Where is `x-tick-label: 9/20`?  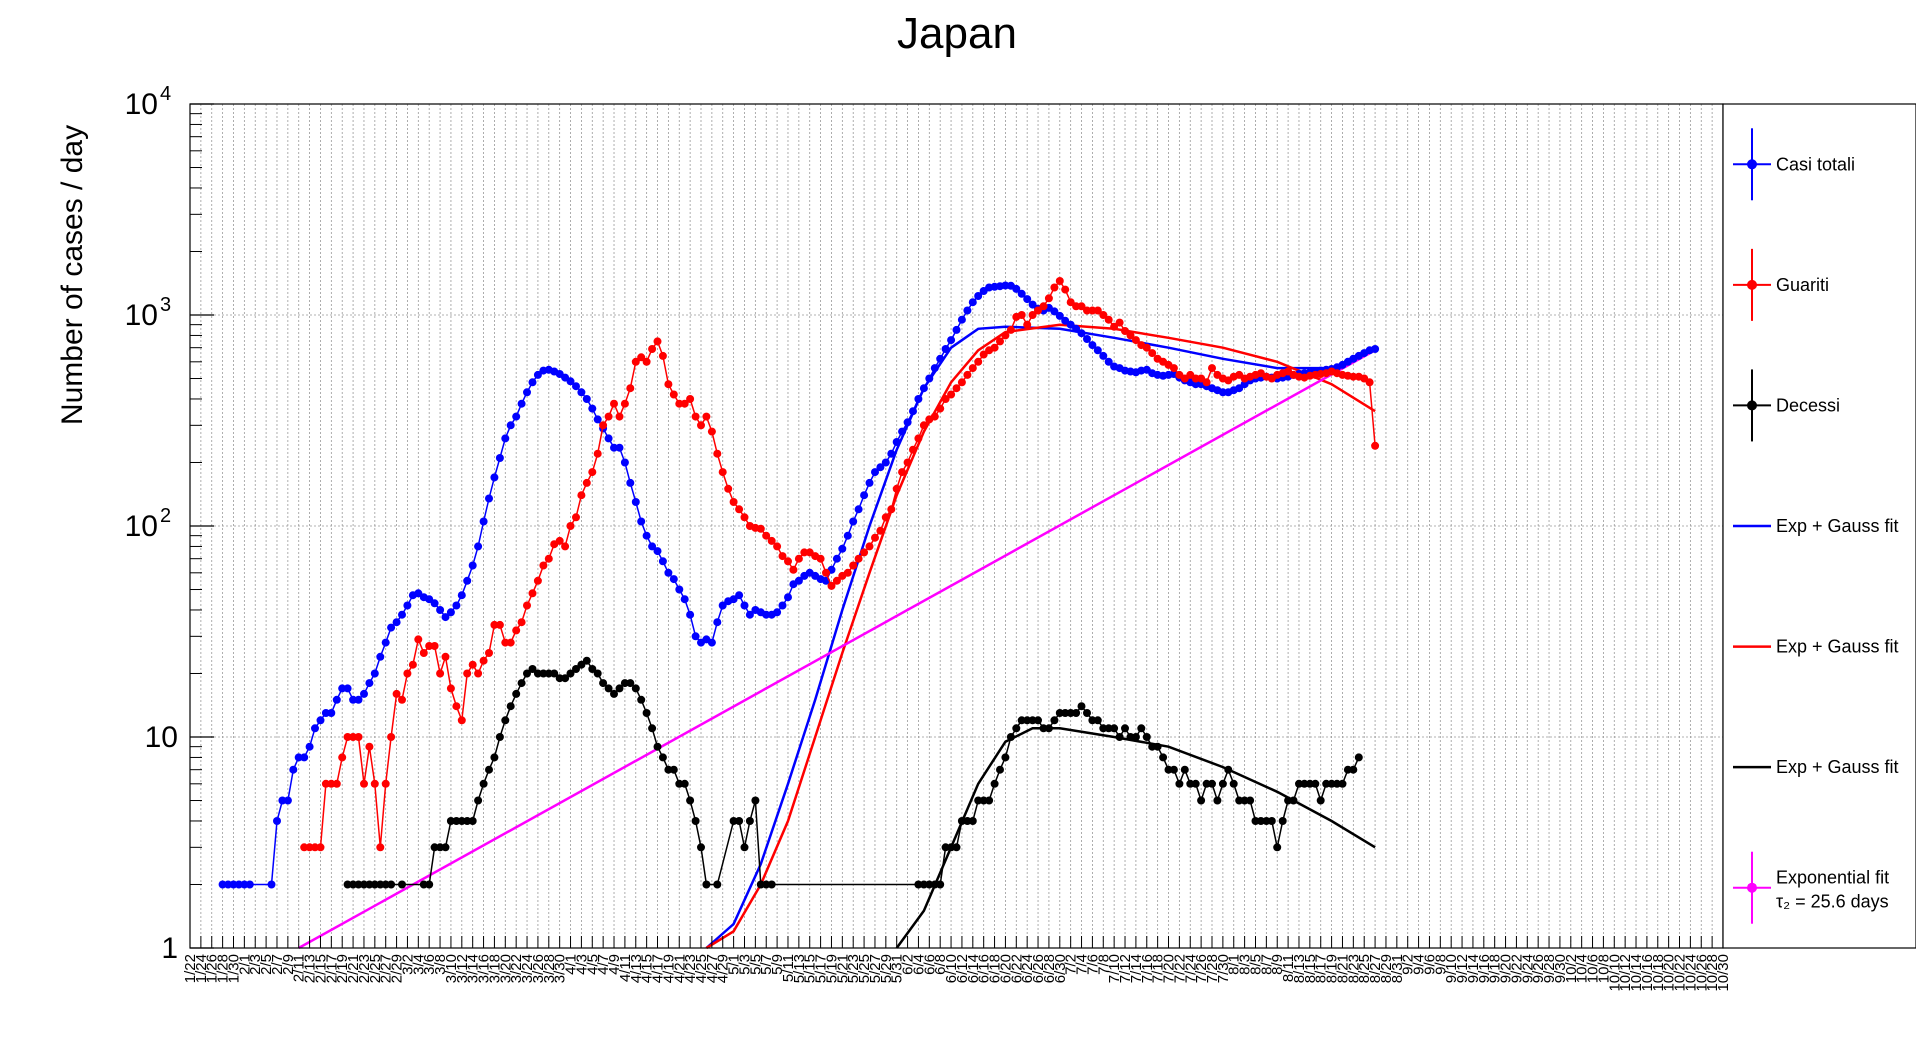
x-tick-label: 9/20 is located at coordinates (1506, 968).